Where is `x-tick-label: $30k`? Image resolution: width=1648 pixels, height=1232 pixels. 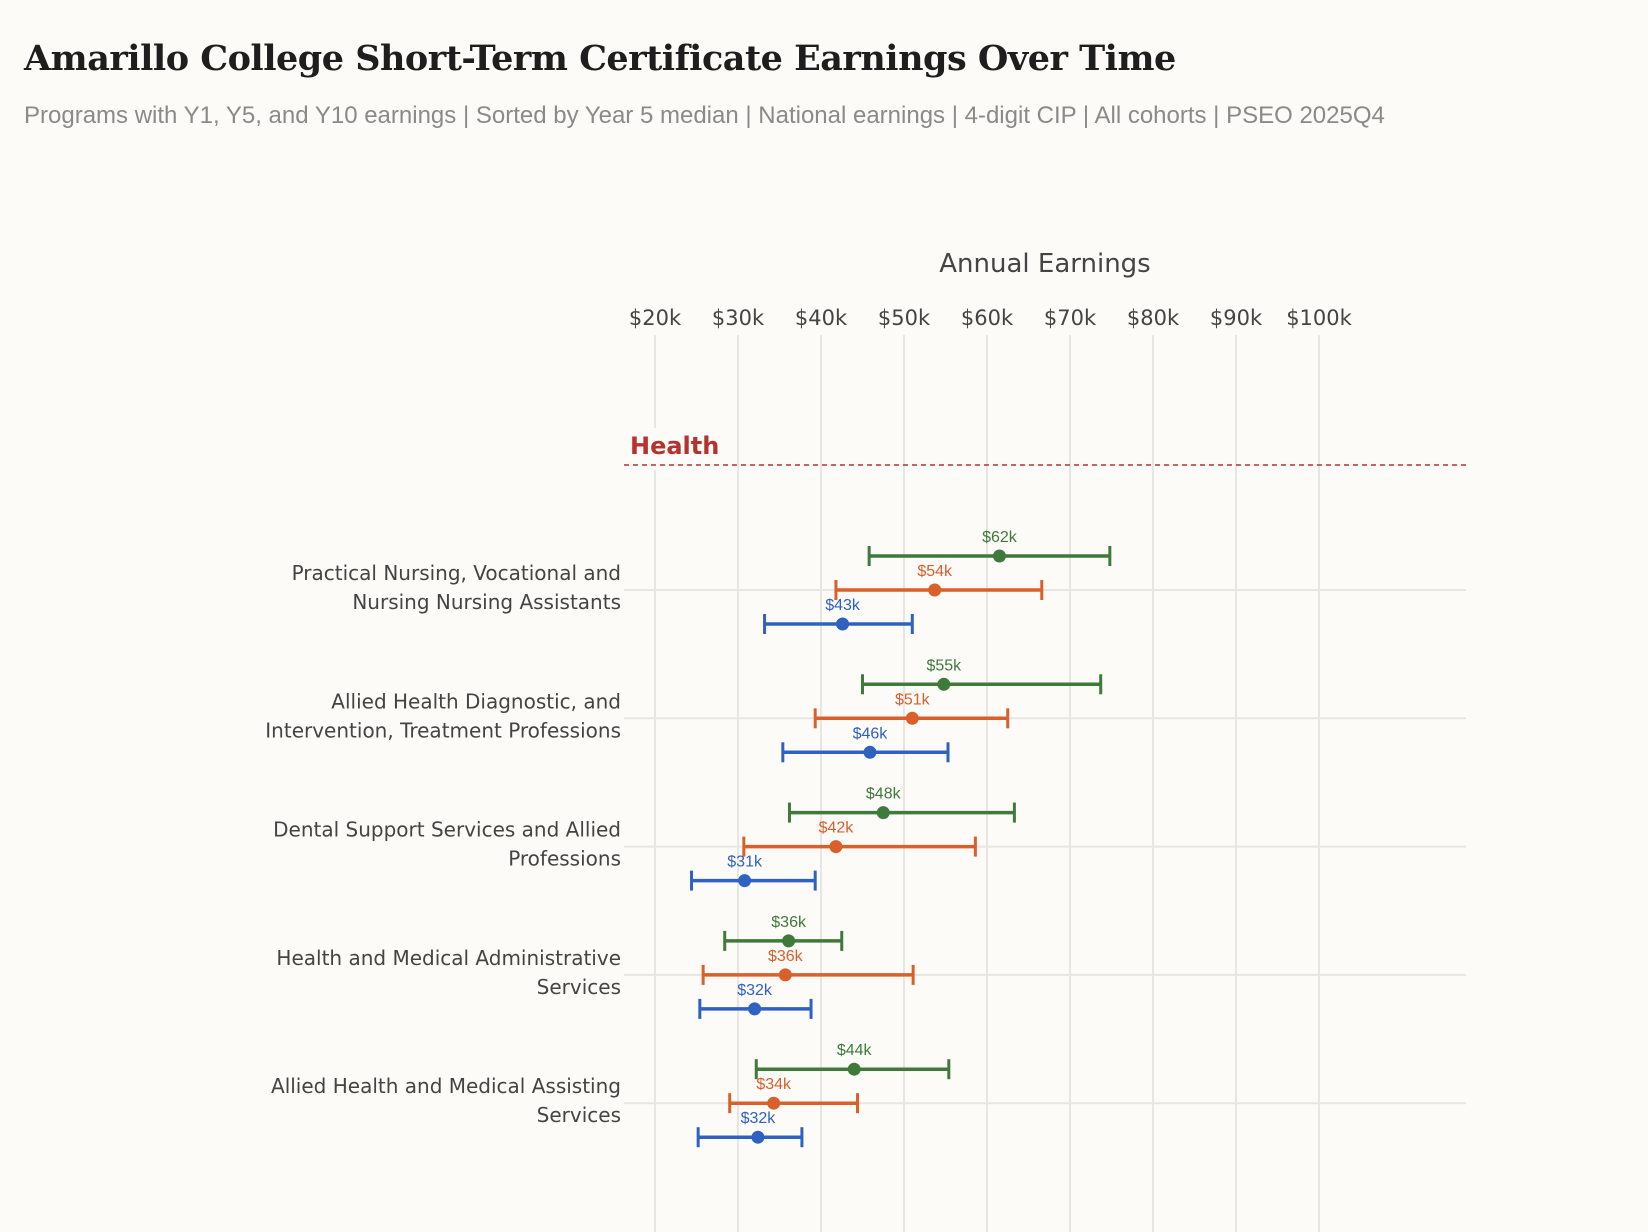
x-tick-label: $30k is located at coordinates (738, 318).